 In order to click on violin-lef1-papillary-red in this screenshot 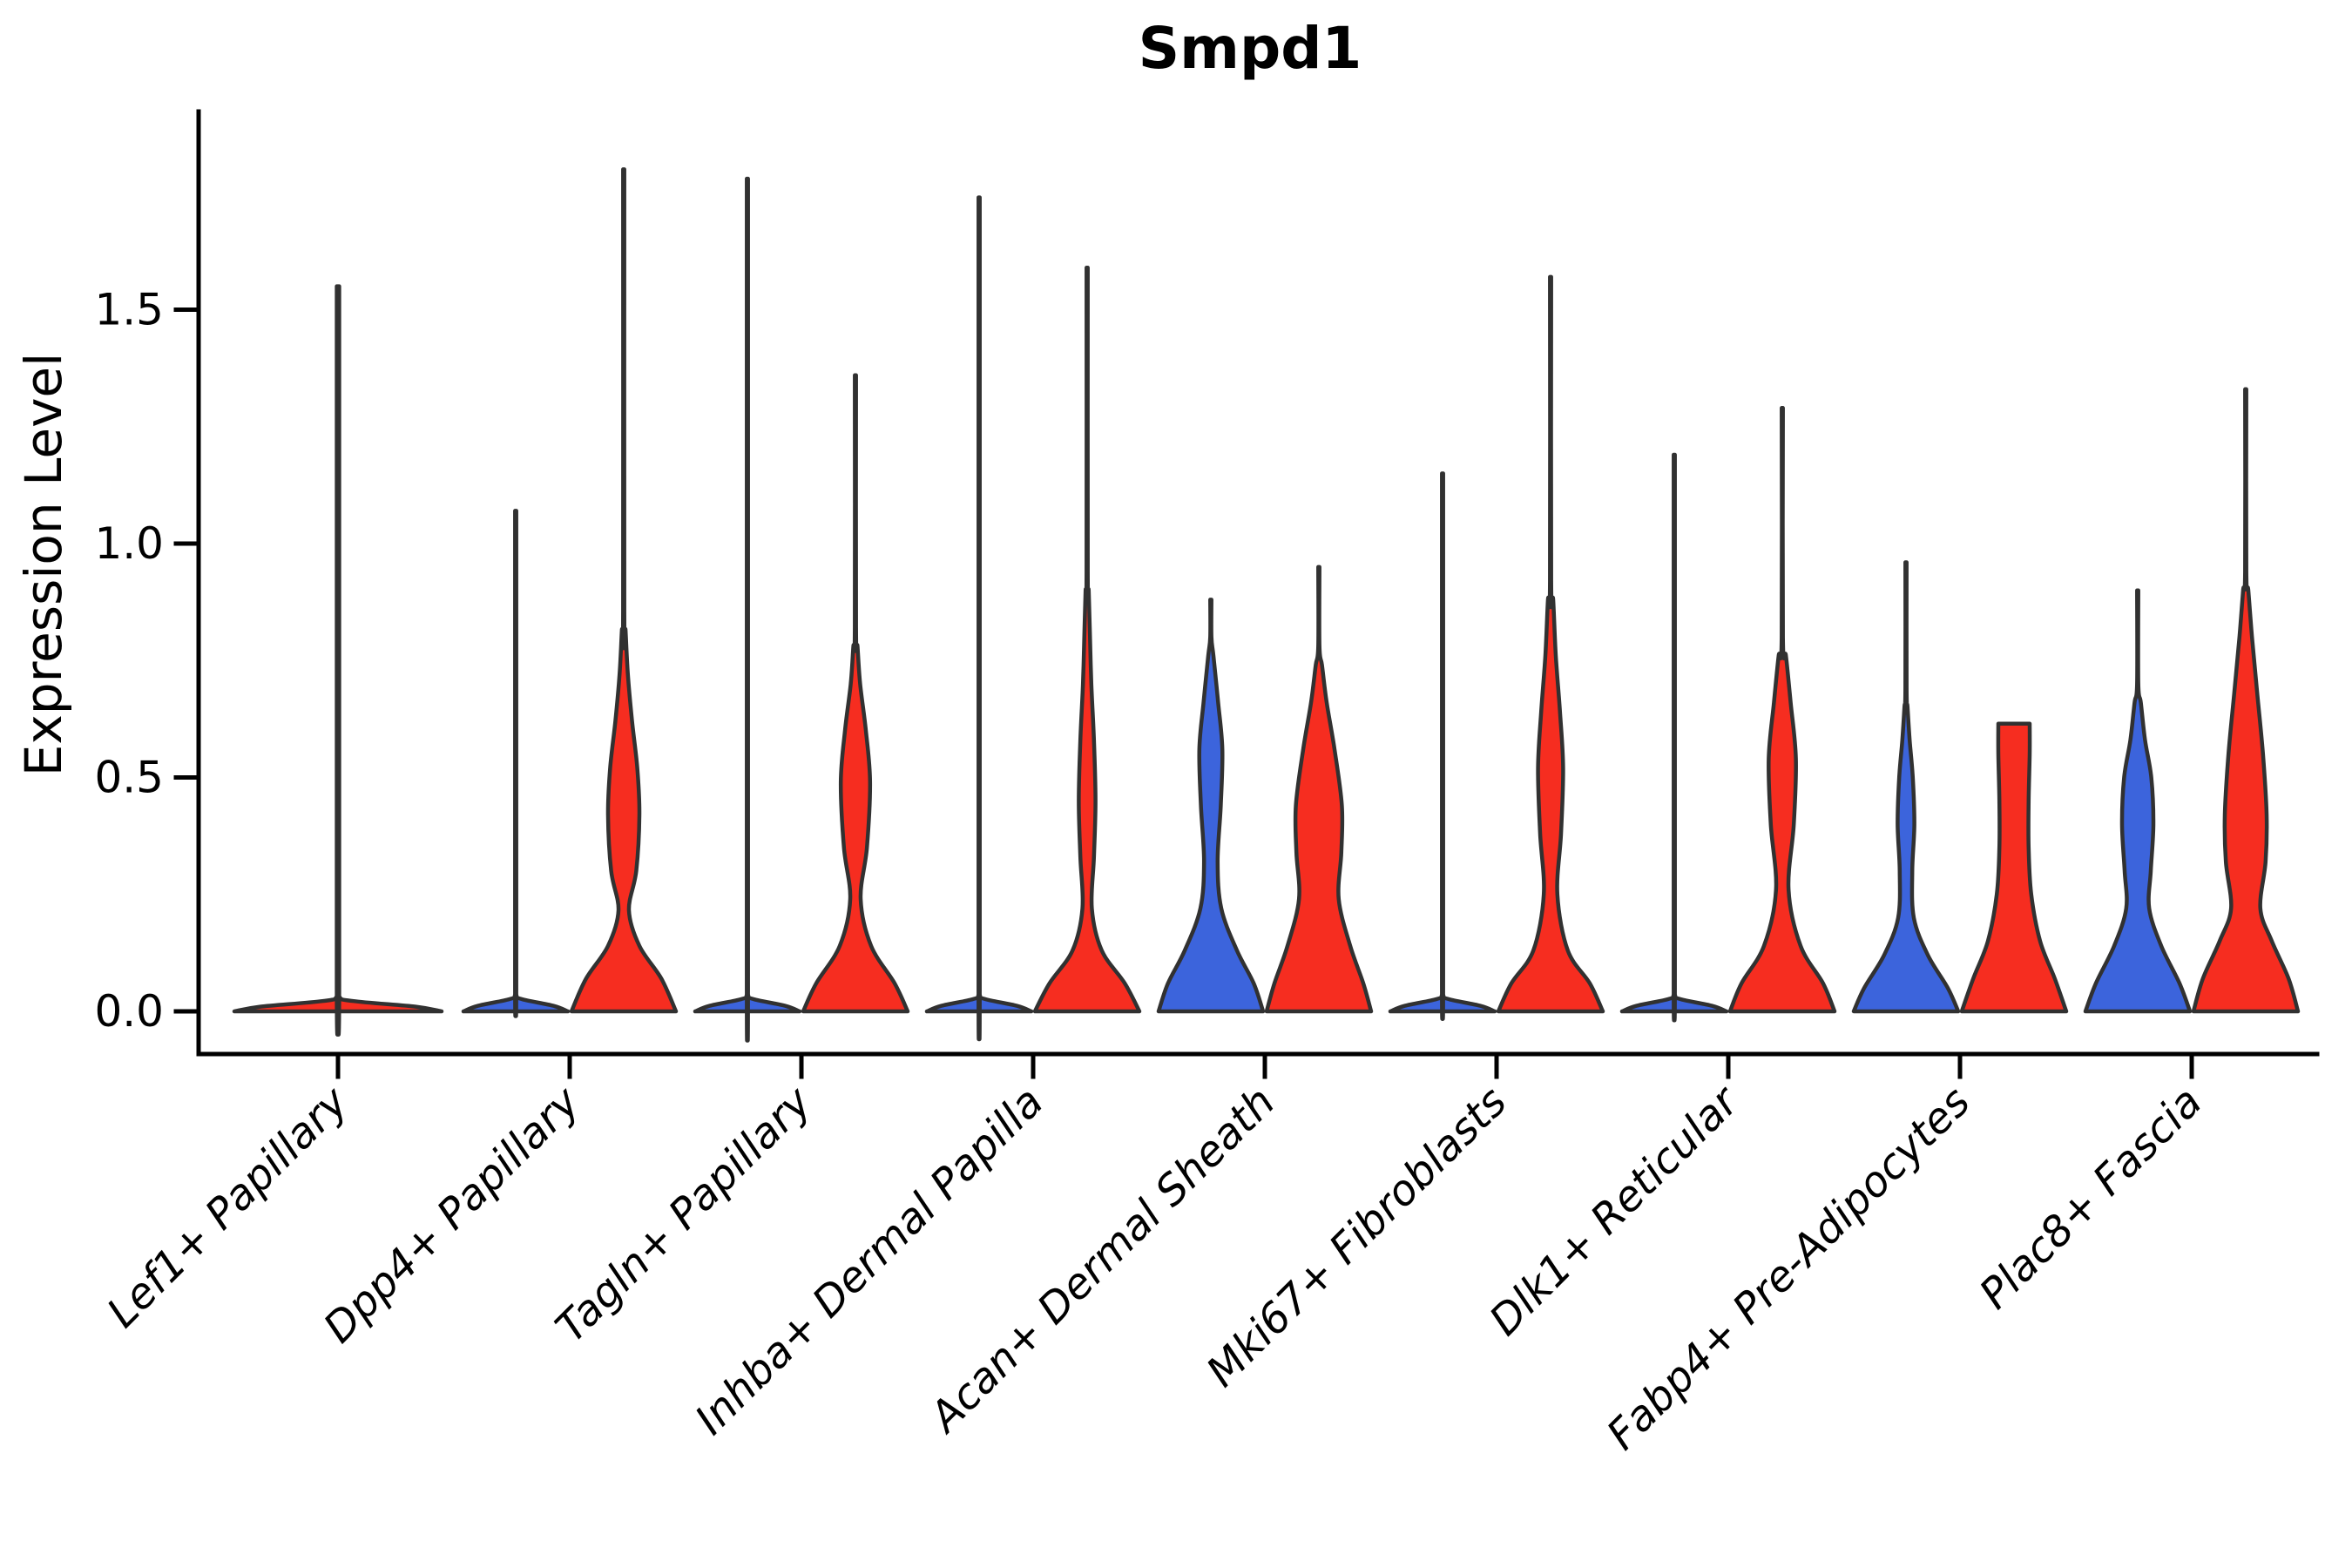, I will do `click(338, 660)`.